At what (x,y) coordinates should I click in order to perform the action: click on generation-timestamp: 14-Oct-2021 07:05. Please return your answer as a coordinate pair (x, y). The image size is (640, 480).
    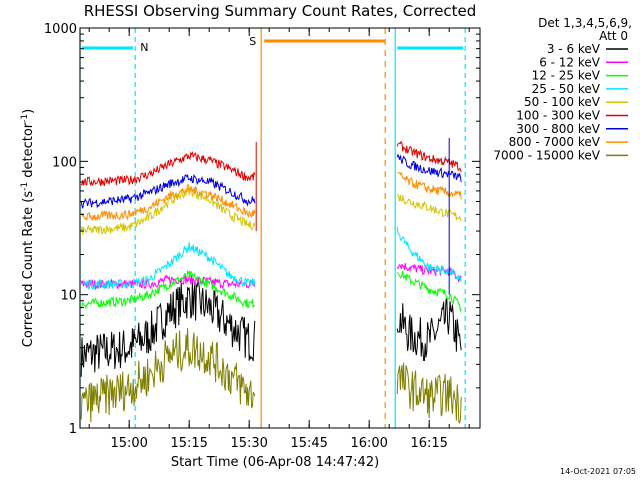
    Looking at the image, I should click on (598, 471).